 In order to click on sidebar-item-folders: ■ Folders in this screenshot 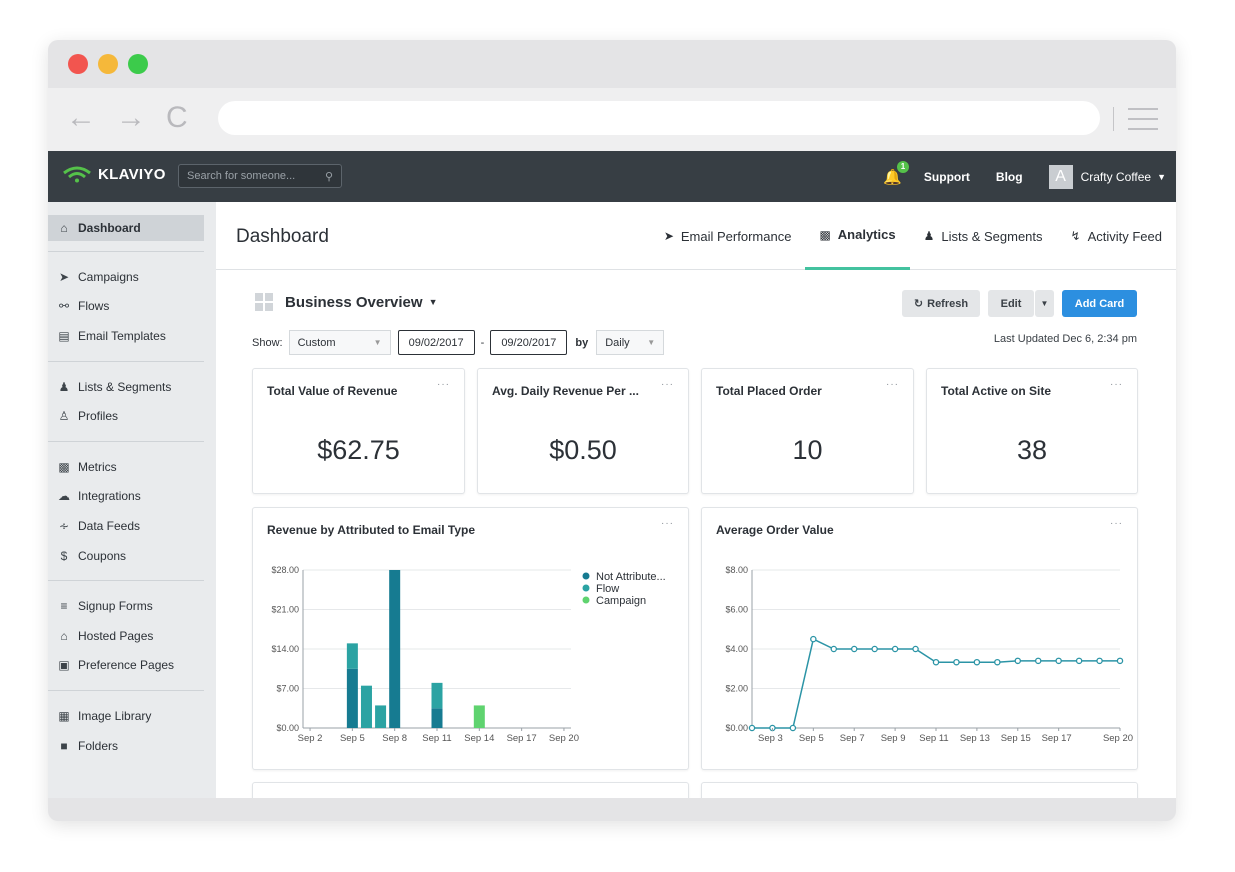, I will do `click(132, 746)`.